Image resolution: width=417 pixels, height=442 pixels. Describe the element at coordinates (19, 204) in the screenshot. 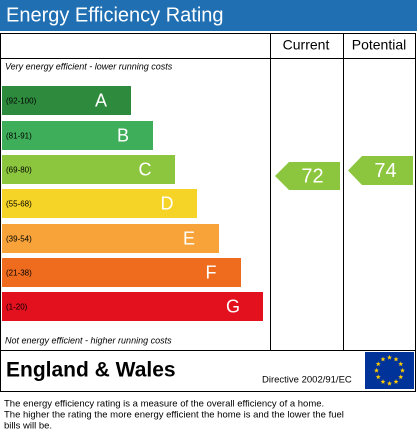

I see `band-range: (55-68)` at that location.